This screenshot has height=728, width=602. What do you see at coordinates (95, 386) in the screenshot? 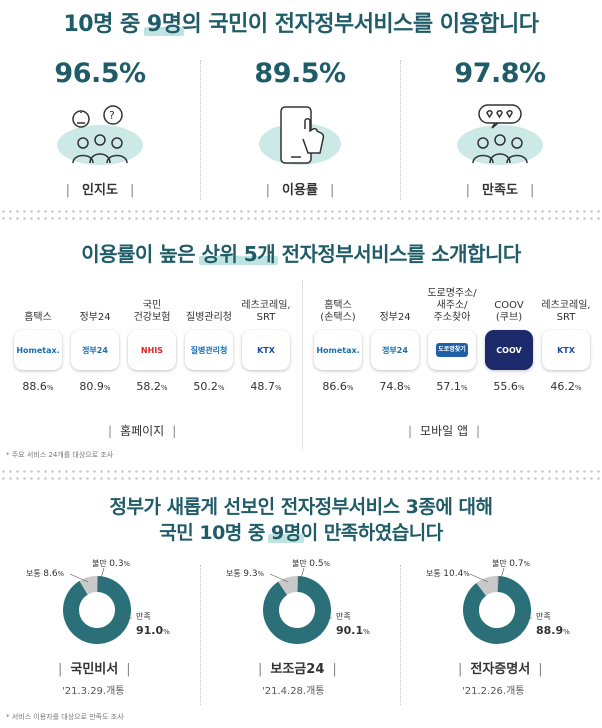
I see `service-value: 80.9%` at bounding box center [95, 386].